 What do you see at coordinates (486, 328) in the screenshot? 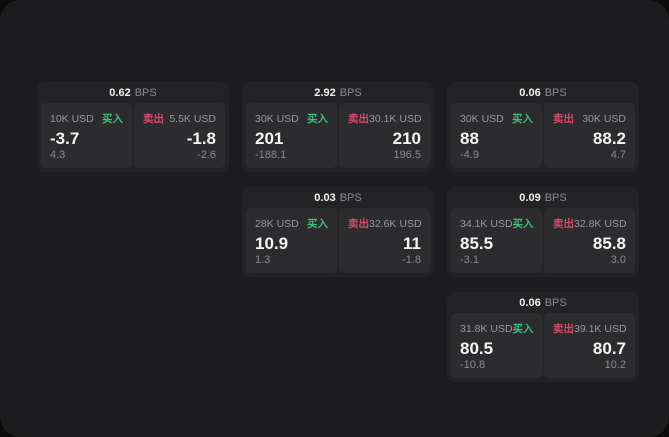
I see `buy-amount: 31.8K USD` at bounding box center [486, 328].